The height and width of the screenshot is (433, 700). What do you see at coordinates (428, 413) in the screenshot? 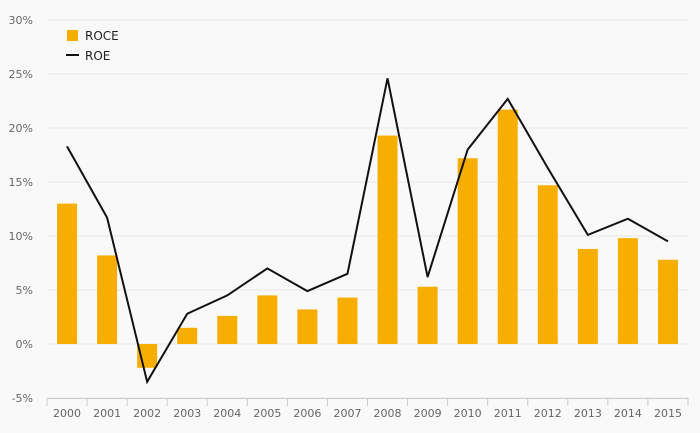
I see `x-tick-label: 2009` at bounding box center [428, 413].